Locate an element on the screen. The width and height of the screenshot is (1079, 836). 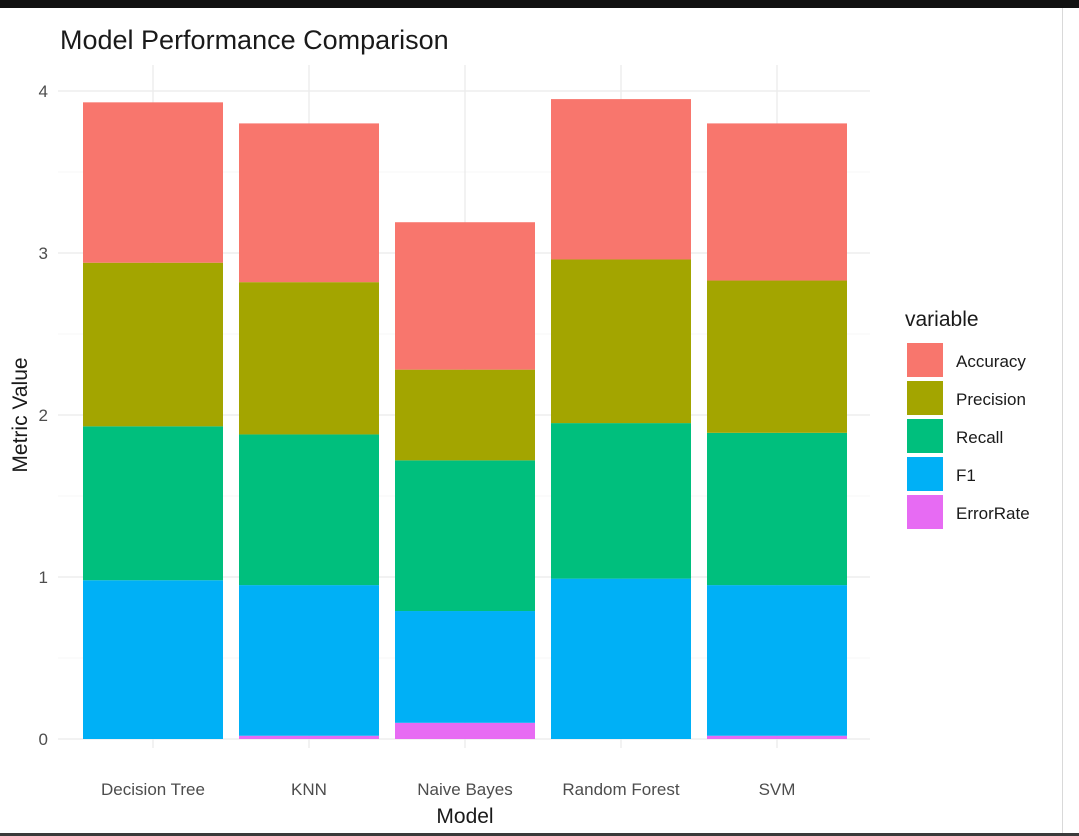
y-tick-label: 2 is located at coordinates (43, 415).